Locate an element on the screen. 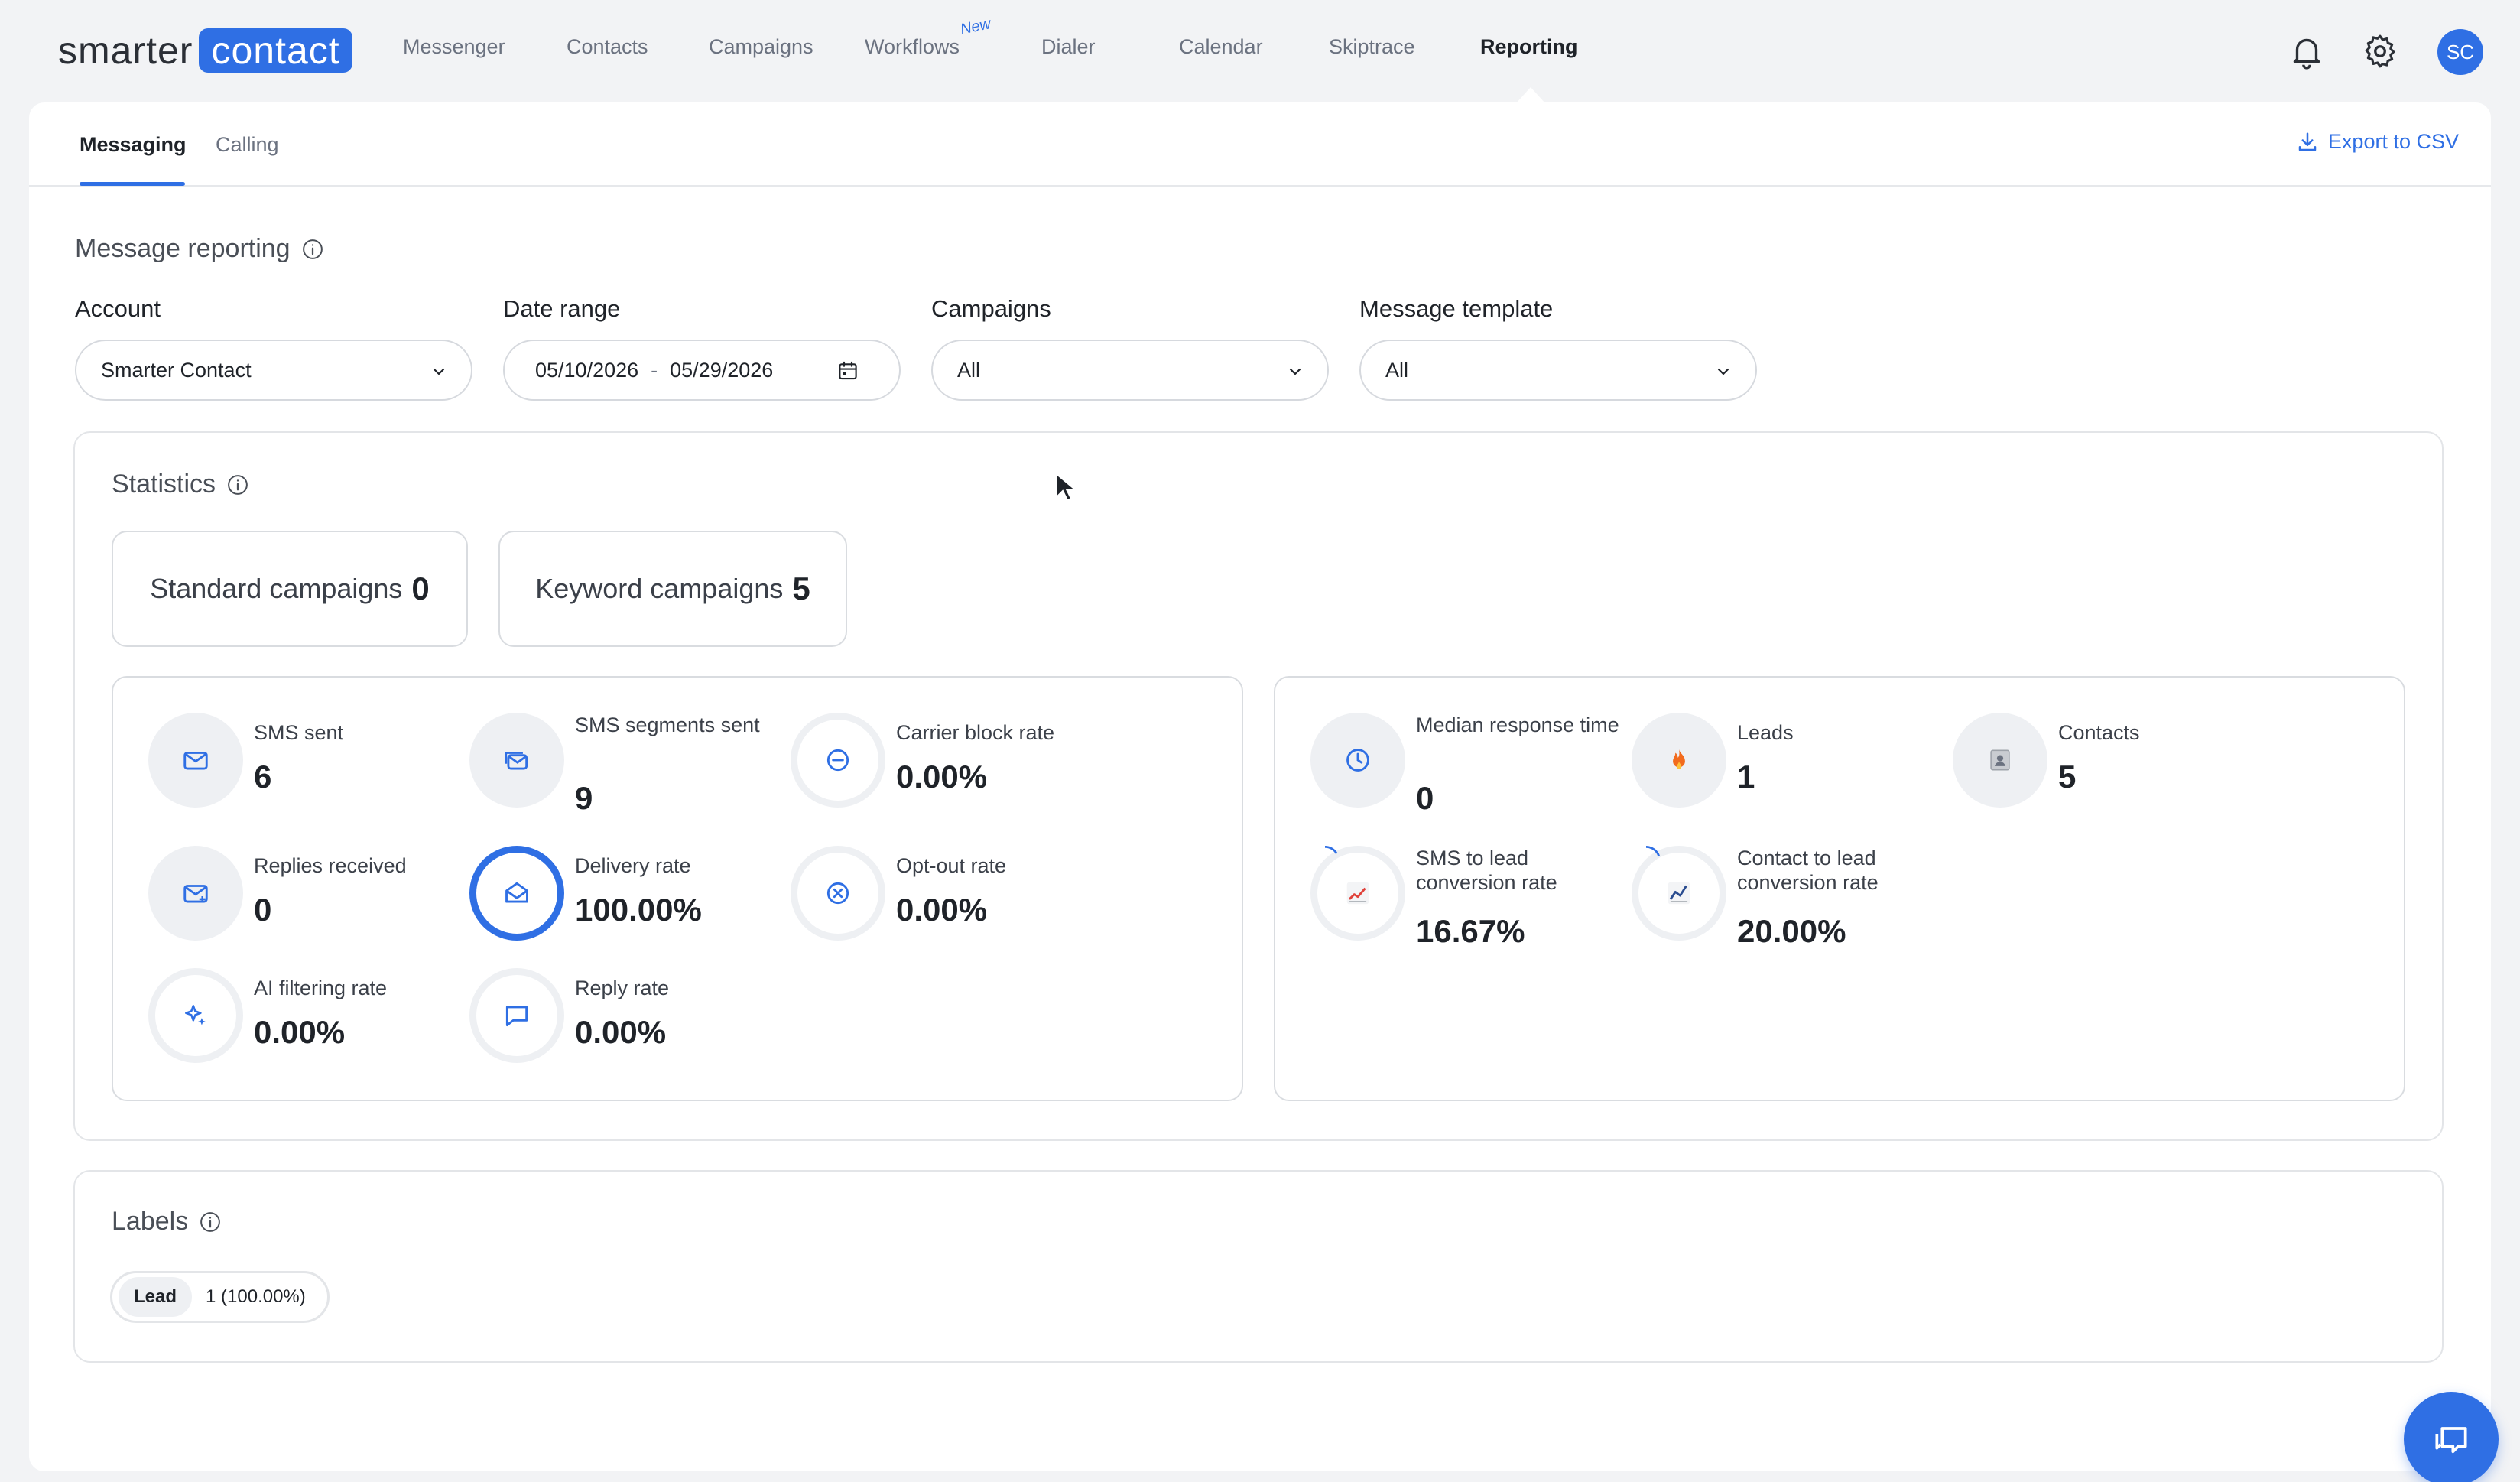 This screenshot has height=1482, width=2520. export-csv-button: Export to CSV is located at coordinates (2377, 142).